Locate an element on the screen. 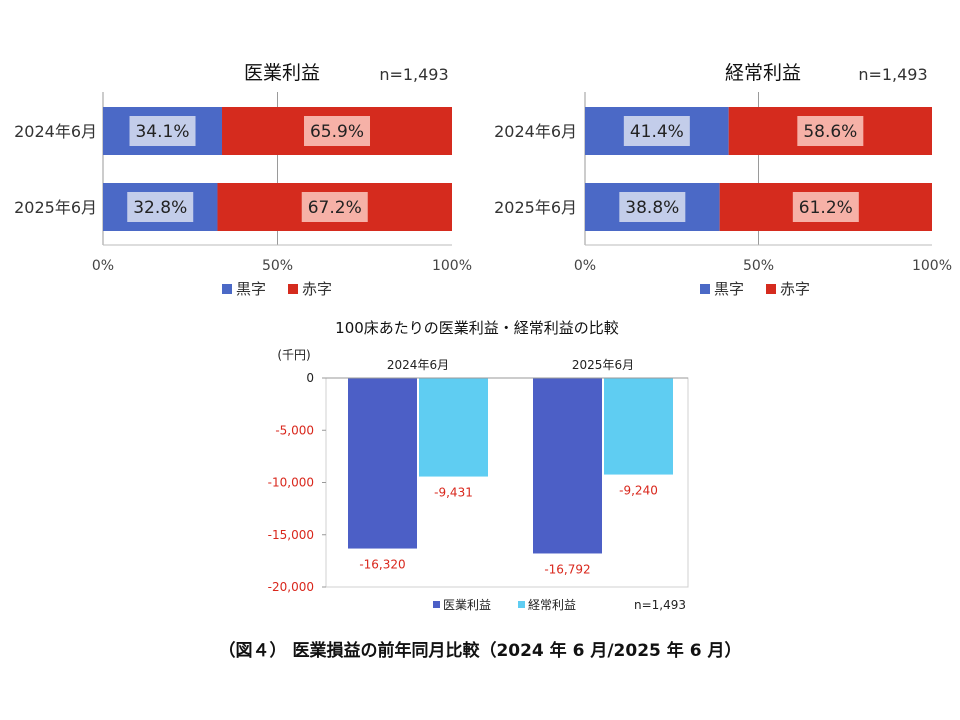 Image resolution: width=960 pixels, height=720 pixels. y-tick-label: -20,000 is located at coordinates (291, 587).